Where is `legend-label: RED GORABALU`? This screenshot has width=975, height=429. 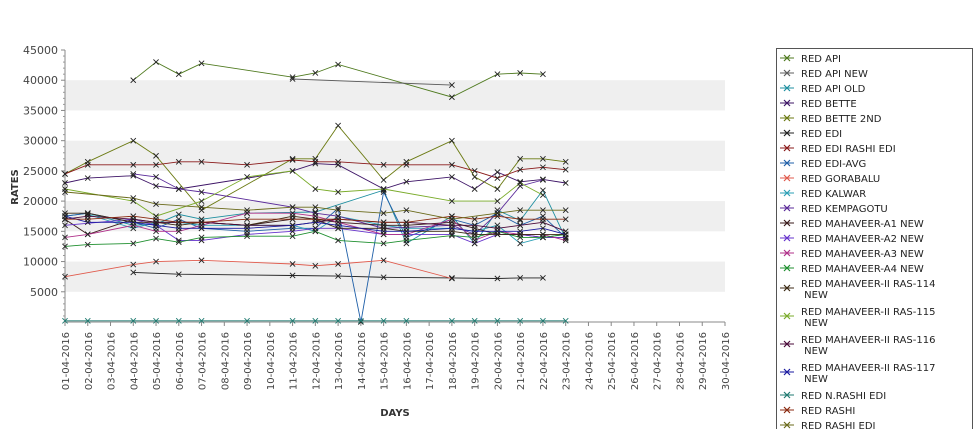 legend-label: RED GORABALU is located at coordinates (840, 179).